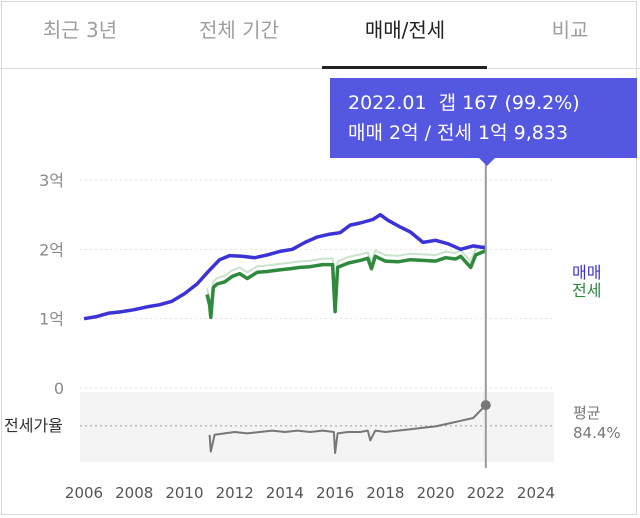 The width and height of the screenshot is (640, 518). What do you see at coordinates (597, 433) in the screenshot?
I see `average-value: 84.4%` at bounding box center [597, 433].